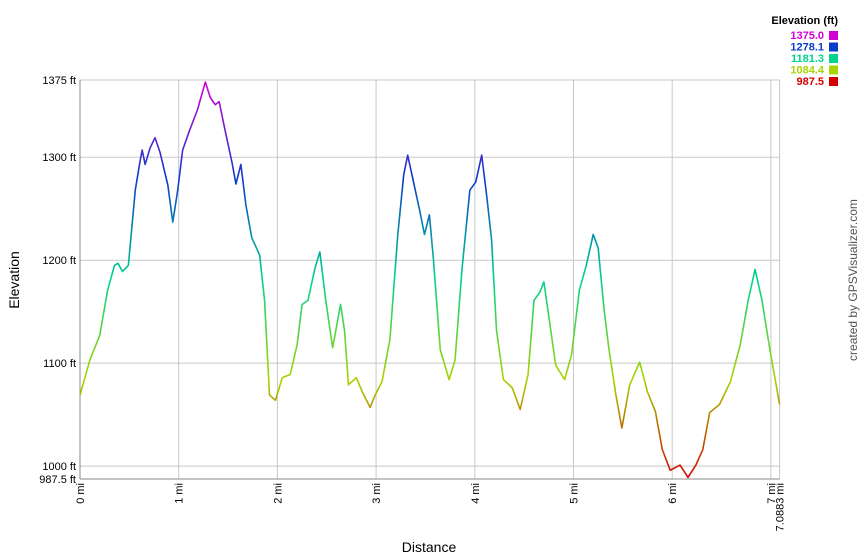 The height and width of the screenshot is (560, 860). What do you see at coordinates (804, 21) in the screenshot?
I see `legend-title: Elevation (ft)` at bounding box center [804, 21].